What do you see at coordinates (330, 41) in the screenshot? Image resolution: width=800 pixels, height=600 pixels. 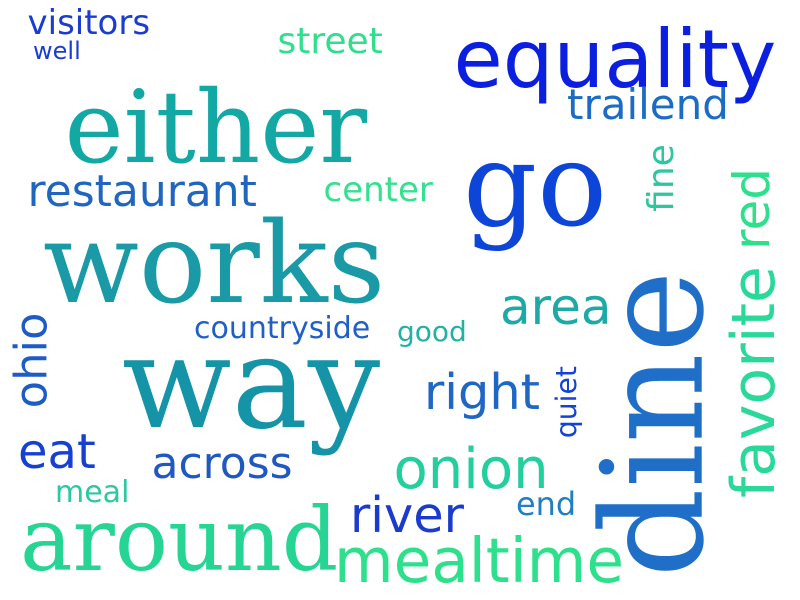 I see `word-street: street` at bounding box center [330, 41].